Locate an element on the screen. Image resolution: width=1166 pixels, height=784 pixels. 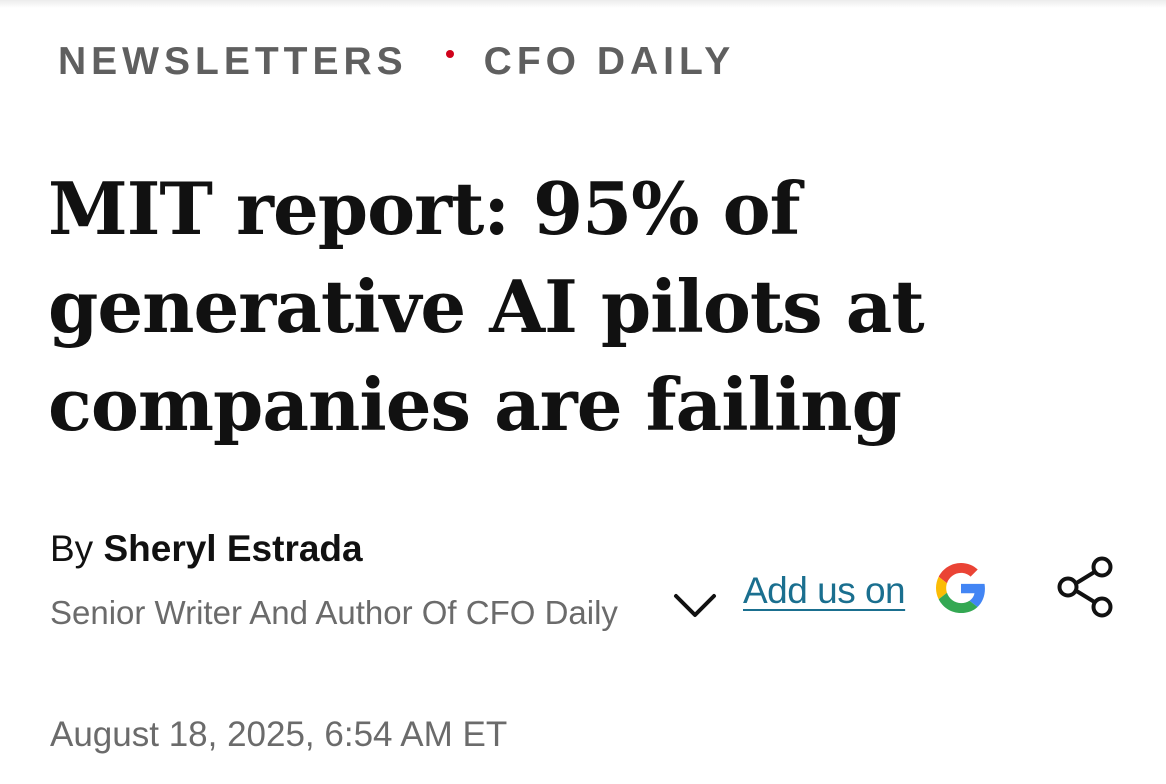
author-title: Senior Writer And Author Of CFO Daily is located at coordinates (334, 612).